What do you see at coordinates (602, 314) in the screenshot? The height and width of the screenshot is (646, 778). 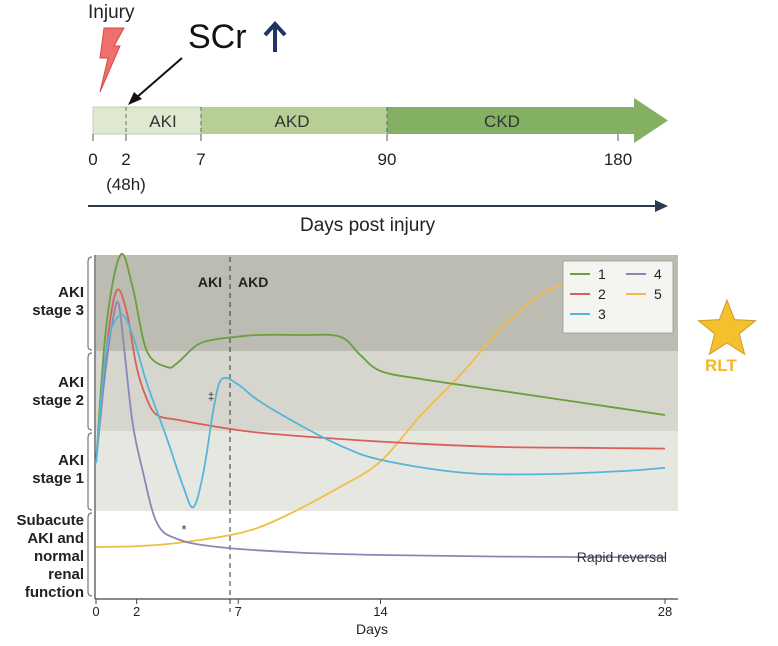 I see `legend-label-3: 3` at bounding box center [602, 314].